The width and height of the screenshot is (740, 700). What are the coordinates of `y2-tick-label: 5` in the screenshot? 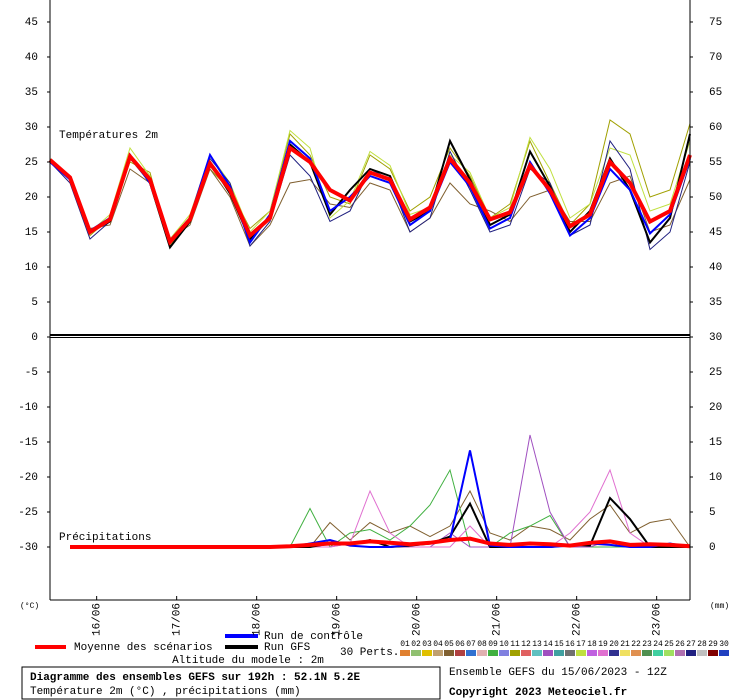 It's located at (712, 513).